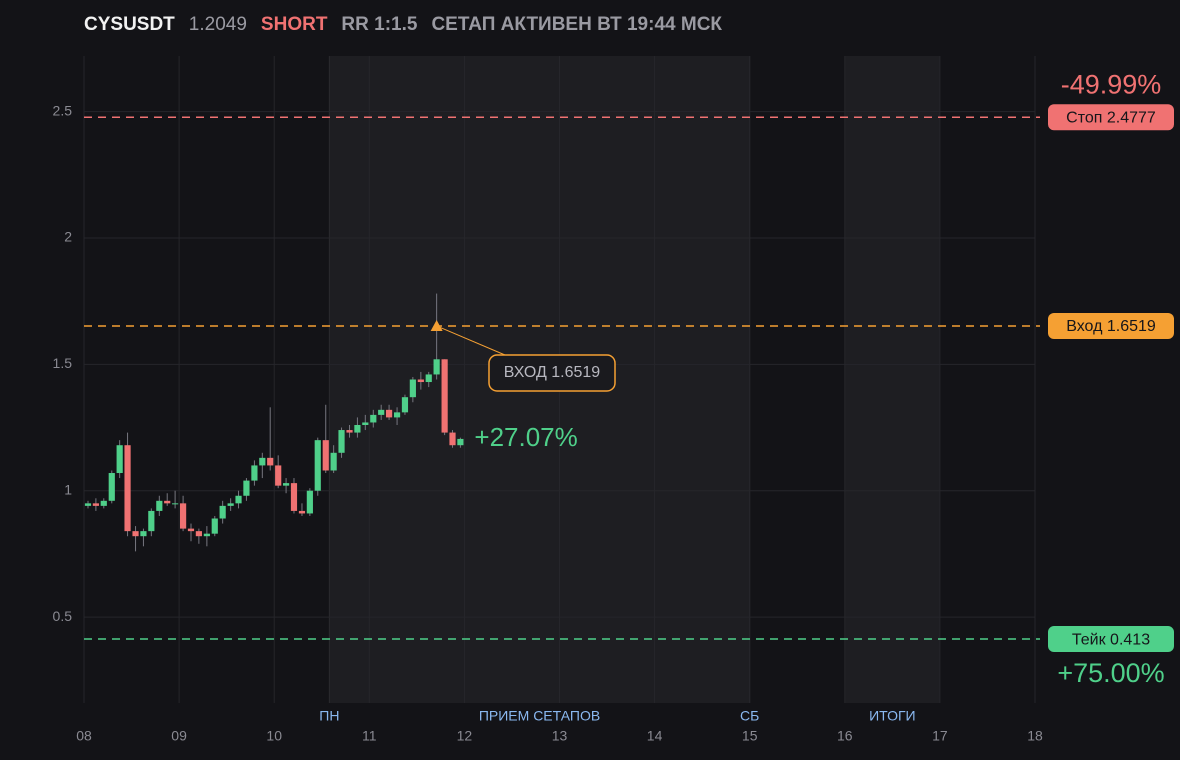 This screenshot has height=760, width=1180. What do you see at coordinates (63, 616) in the screenshot?
I see `y-tick-label: 0.5` at bounding box center [63, 616].